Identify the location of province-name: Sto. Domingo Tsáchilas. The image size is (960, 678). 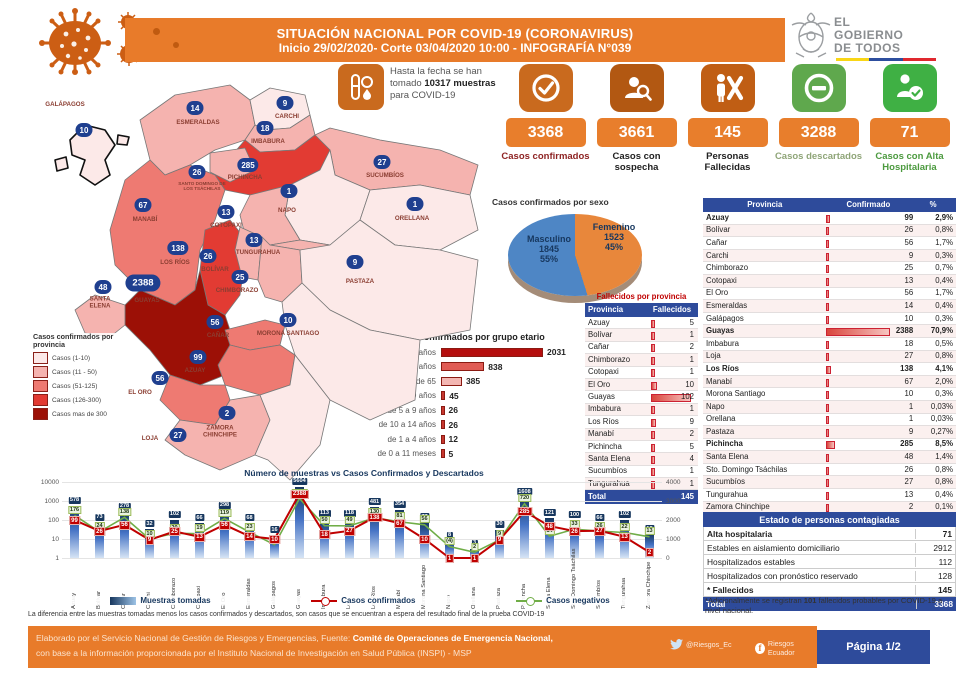
(747, 469).